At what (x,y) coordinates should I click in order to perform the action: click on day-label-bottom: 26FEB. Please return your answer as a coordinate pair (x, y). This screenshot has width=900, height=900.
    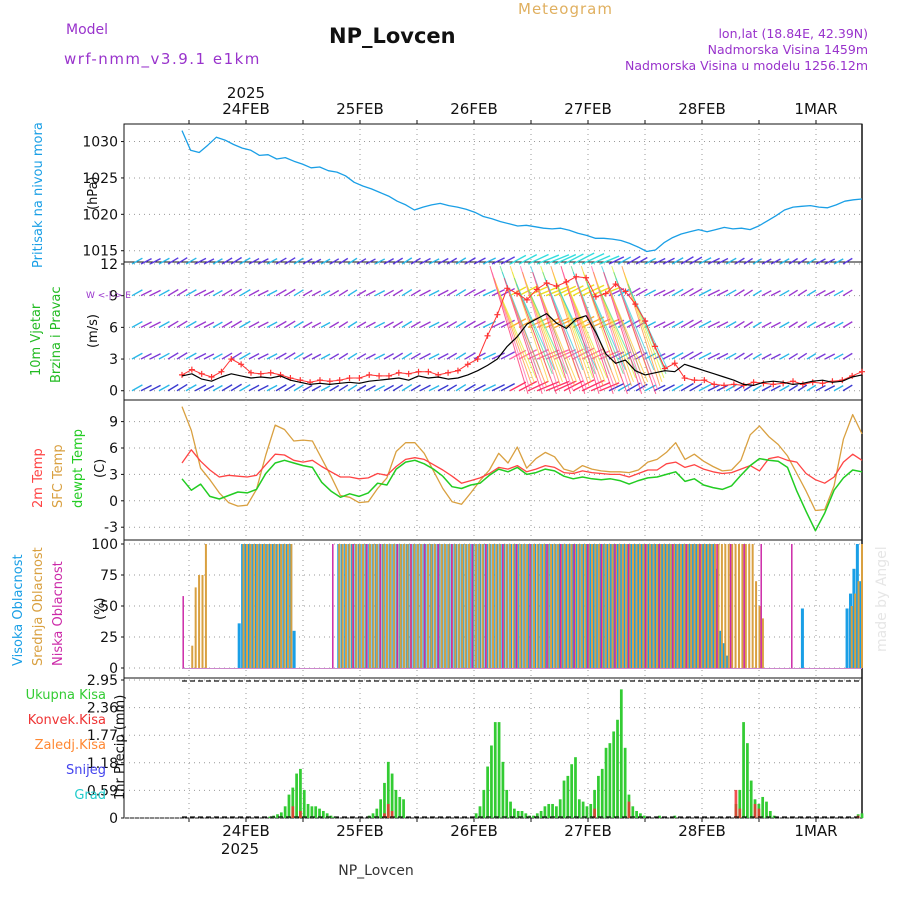
    Looking at the image, I should click on (473, 831).